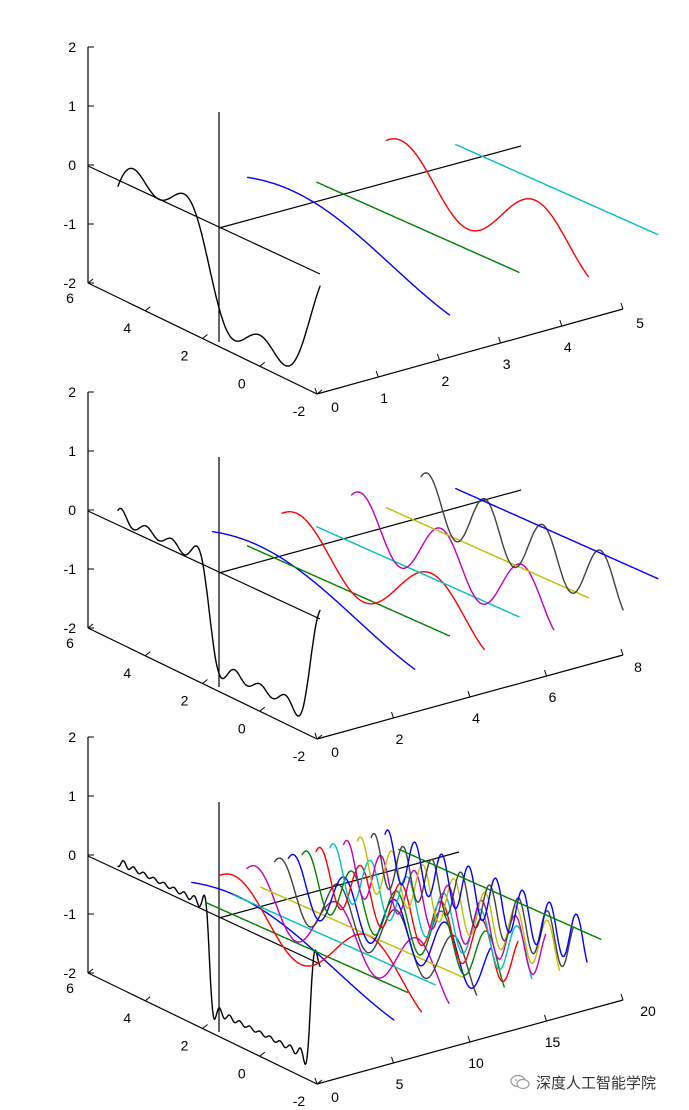  What do you see at coordinates (638, 667) in the screenshot?
I see `y-tick-label: 8` at bounding box center [638, 667].